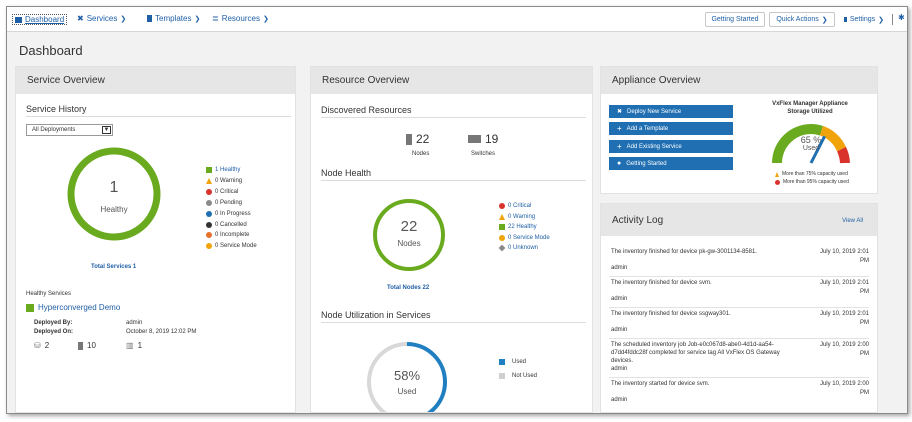 Image resolution: width=912 pixels, height=422 pixels. What do you see at coordinates (845, 19) in the screenshot?
I see `settings-icon` at bounding box center [845, 19].